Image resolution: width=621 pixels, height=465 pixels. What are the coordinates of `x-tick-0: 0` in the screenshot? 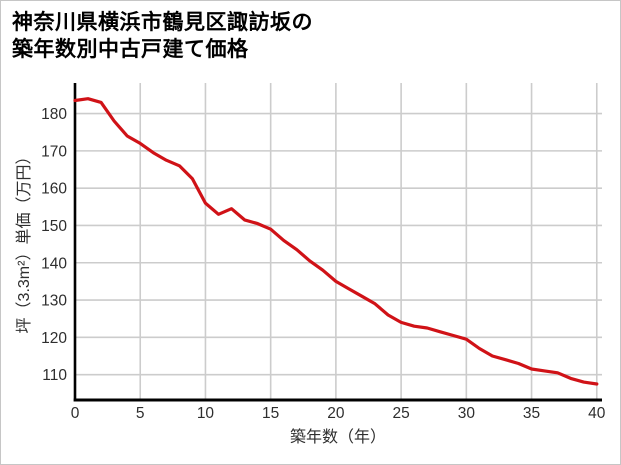 It's located at (75, 413).